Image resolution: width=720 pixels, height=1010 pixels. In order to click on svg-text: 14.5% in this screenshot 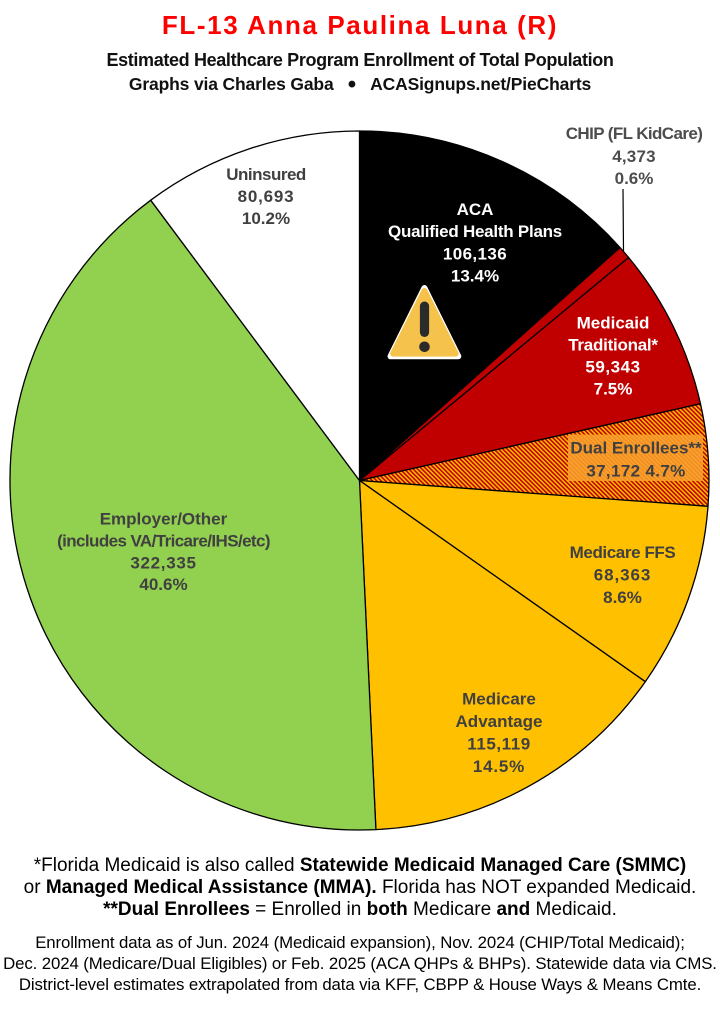, I will do `click(499, 766)`.